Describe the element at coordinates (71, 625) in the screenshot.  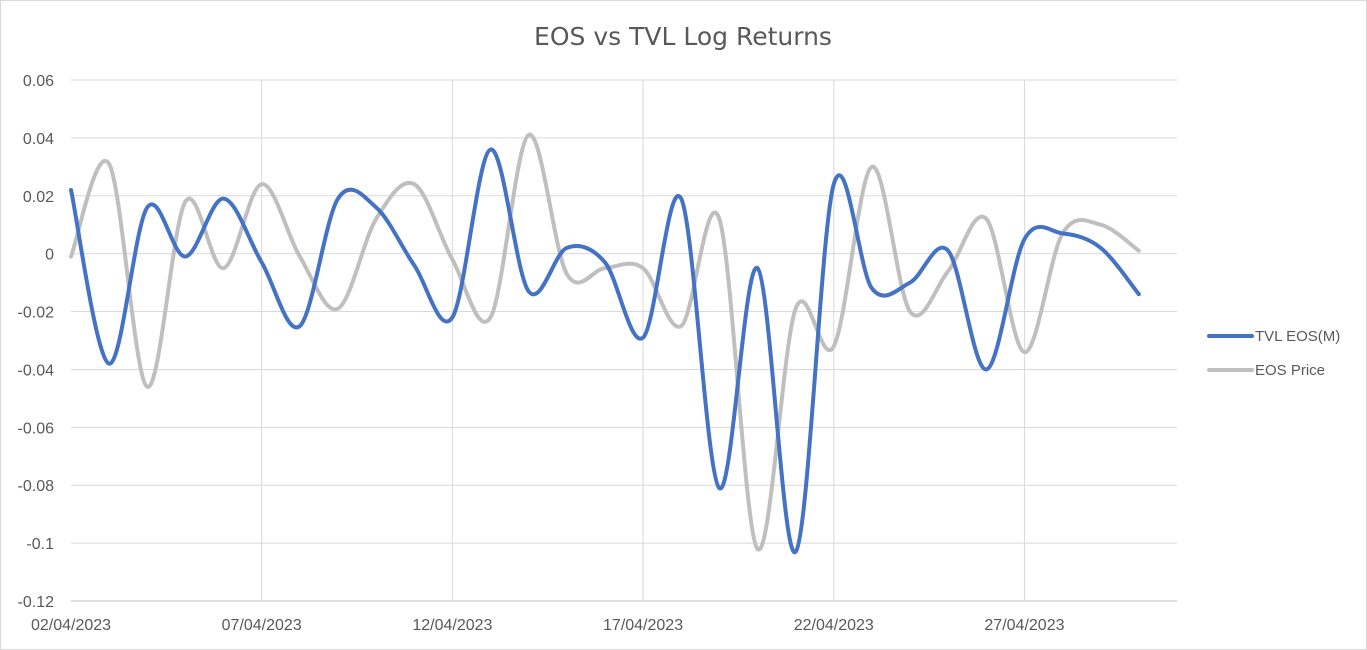
I see `x-tick-label: 02/04/2023` at that location.